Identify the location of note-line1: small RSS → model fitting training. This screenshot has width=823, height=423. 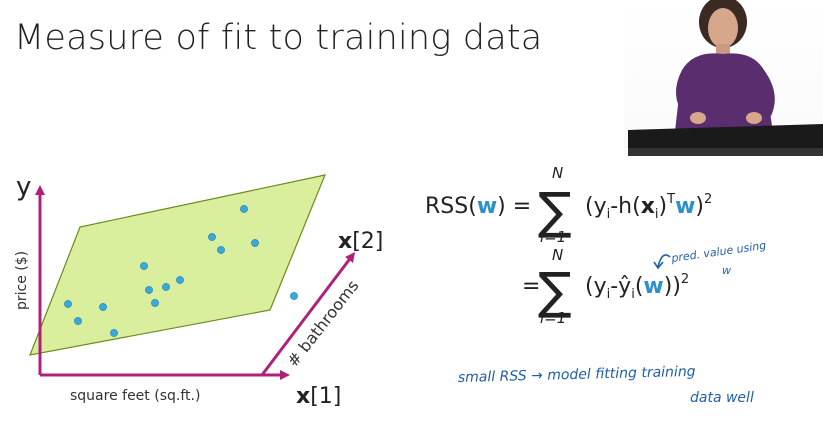
(577, 375).